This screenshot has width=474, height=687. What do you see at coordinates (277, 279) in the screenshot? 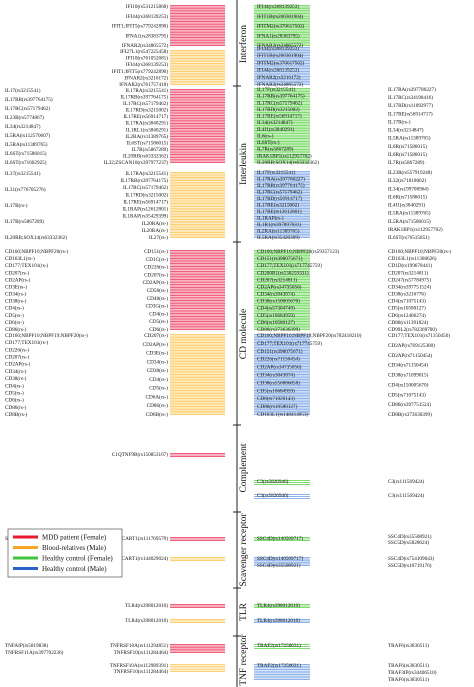
I see `cd_green-near-label: CD207(rs3214811)` at bounding box center [277, 279].